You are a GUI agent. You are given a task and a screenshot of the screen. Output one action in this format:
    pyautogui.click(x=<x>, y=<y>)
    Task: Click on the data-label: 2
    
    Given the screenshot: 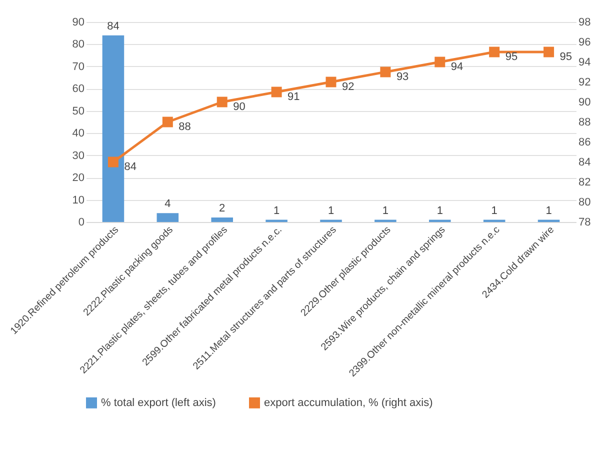 What is the action you would take?
    pyautogui.click(x=222, y=208)
    